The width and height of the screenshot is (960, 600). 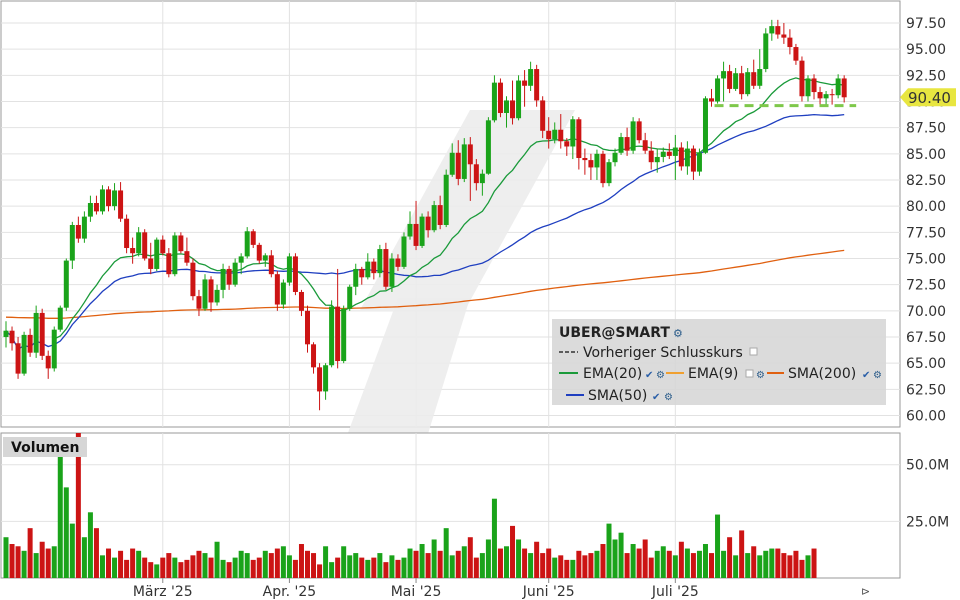 I want to click on price-tick-label: 75.00, so click(x=926, y=259).